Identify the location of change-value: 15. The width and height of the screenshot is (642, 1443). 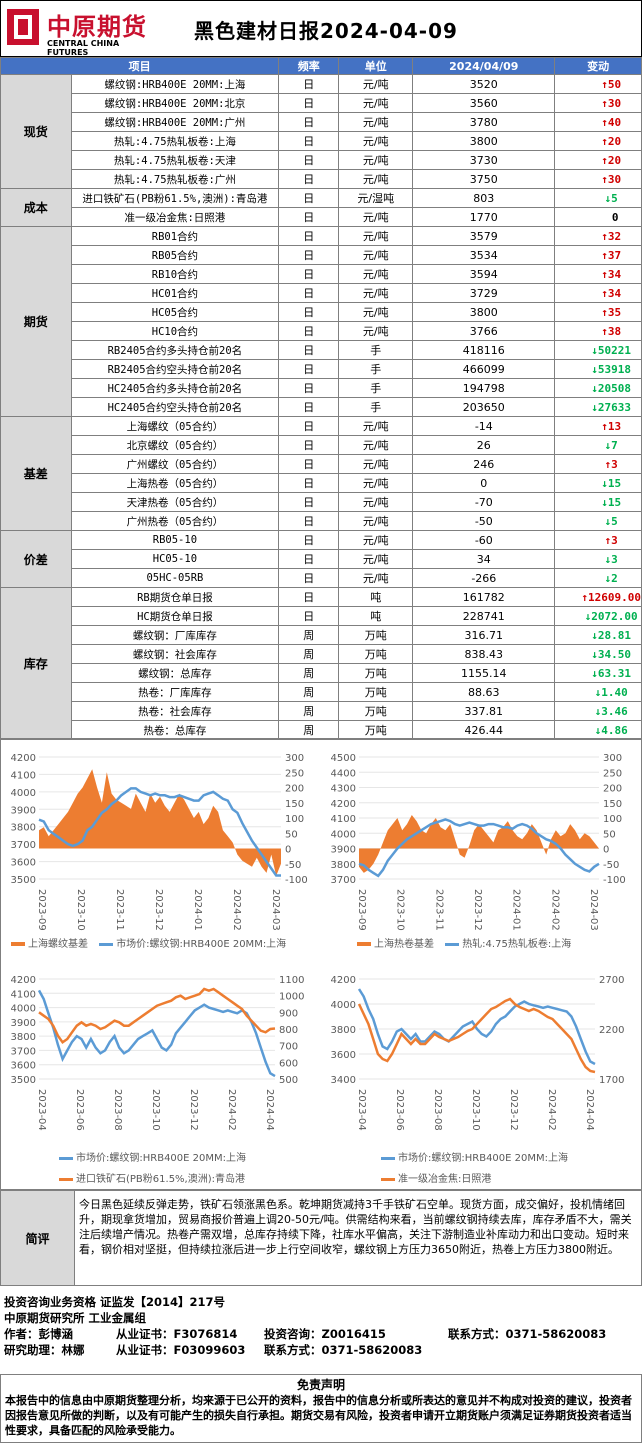
(614, 502).